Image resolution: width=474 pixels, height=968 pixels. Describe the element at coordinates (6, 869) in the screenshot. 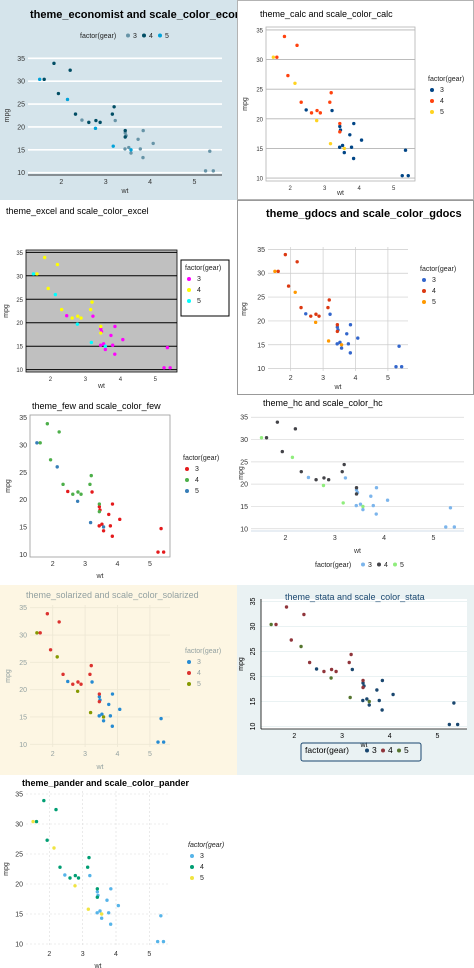

I see `y-axis-label: mpg` at that location.